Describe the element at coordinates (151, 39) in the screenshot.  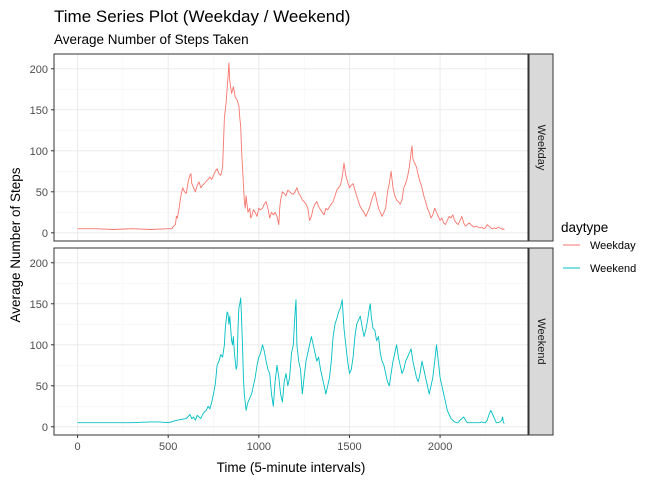
I see `chart-subtitle: Average Number of Steps Taken` at that location.